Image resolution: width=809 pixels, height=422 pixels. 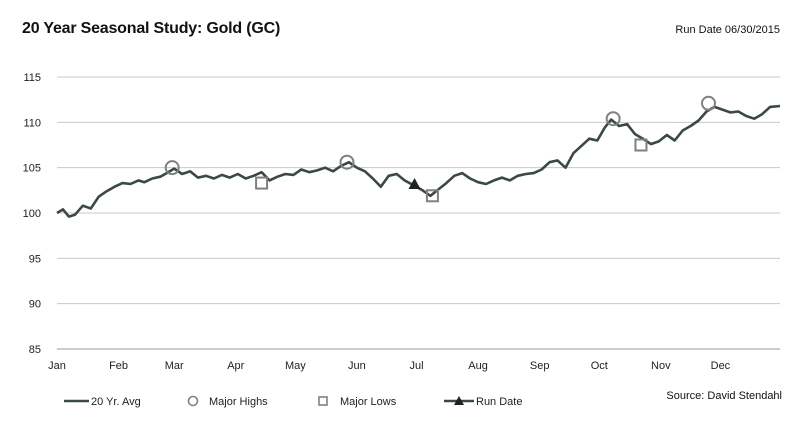 What do you see at coordinates (32, 78) in the screenshot?
I see `y-tick-label: 115` at bounding box center [32, 78].